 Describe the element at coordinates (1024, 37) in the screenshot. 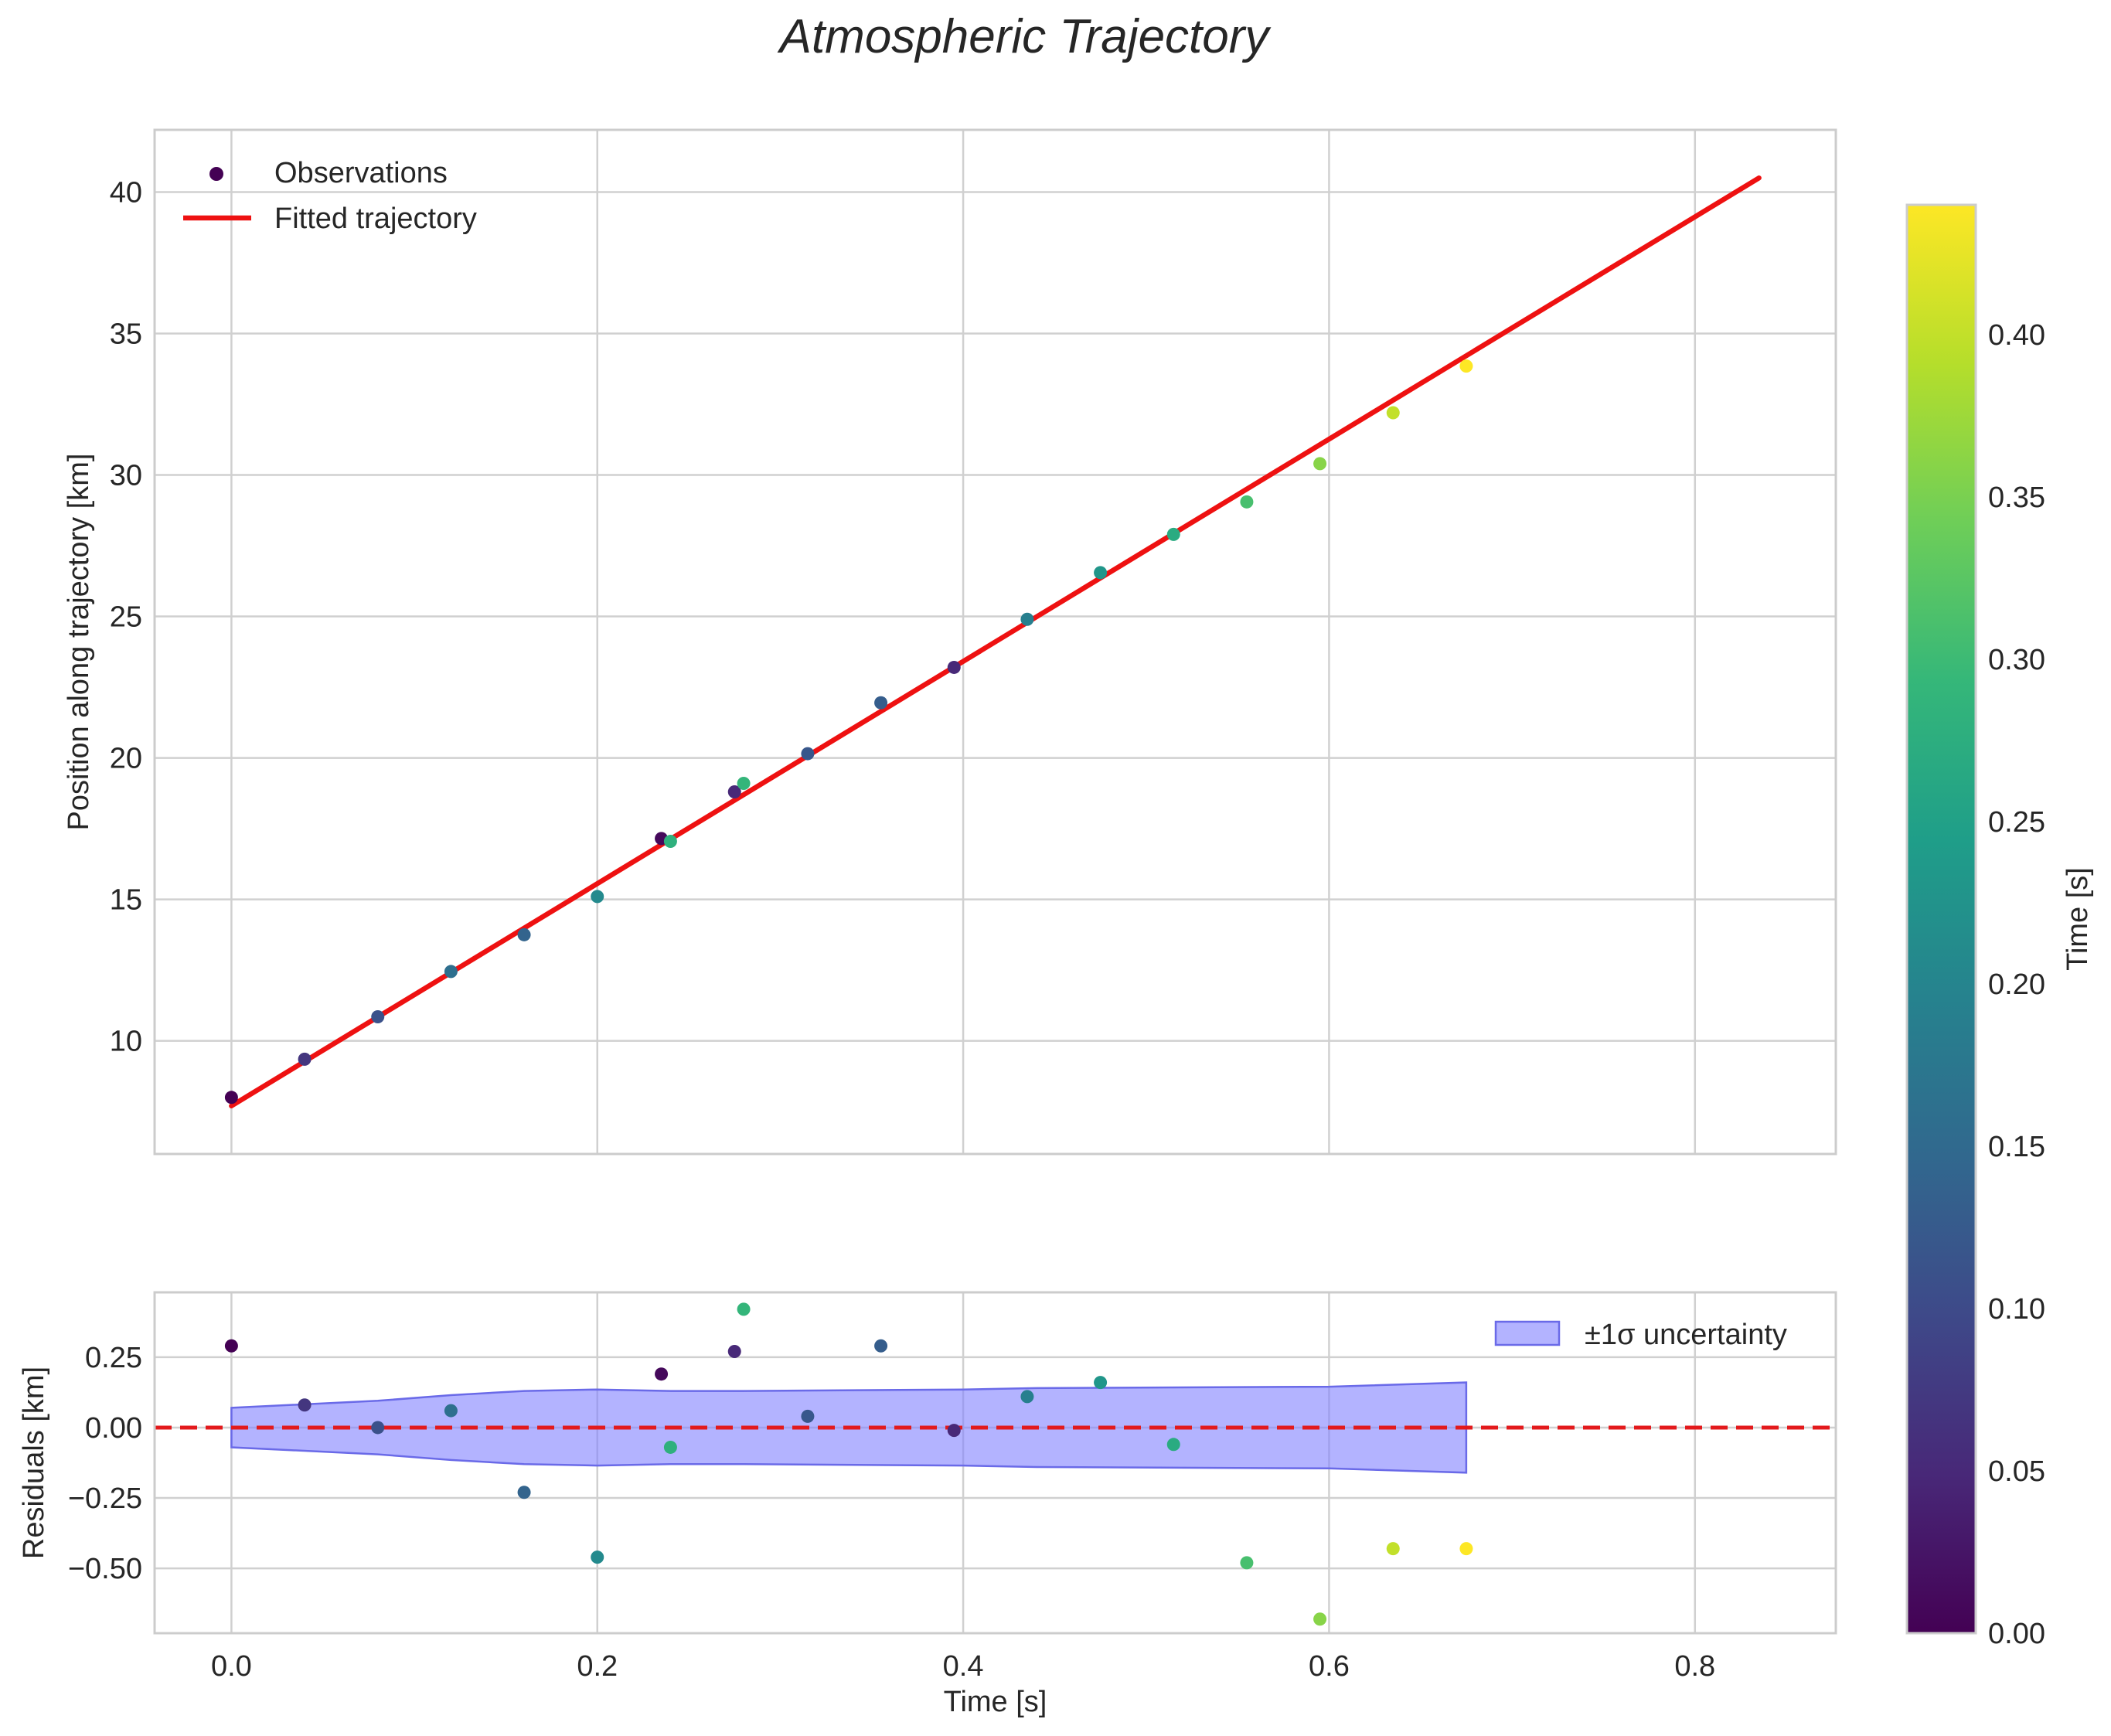

I see `chart-title: Atmospheric Trajectory` at that location.